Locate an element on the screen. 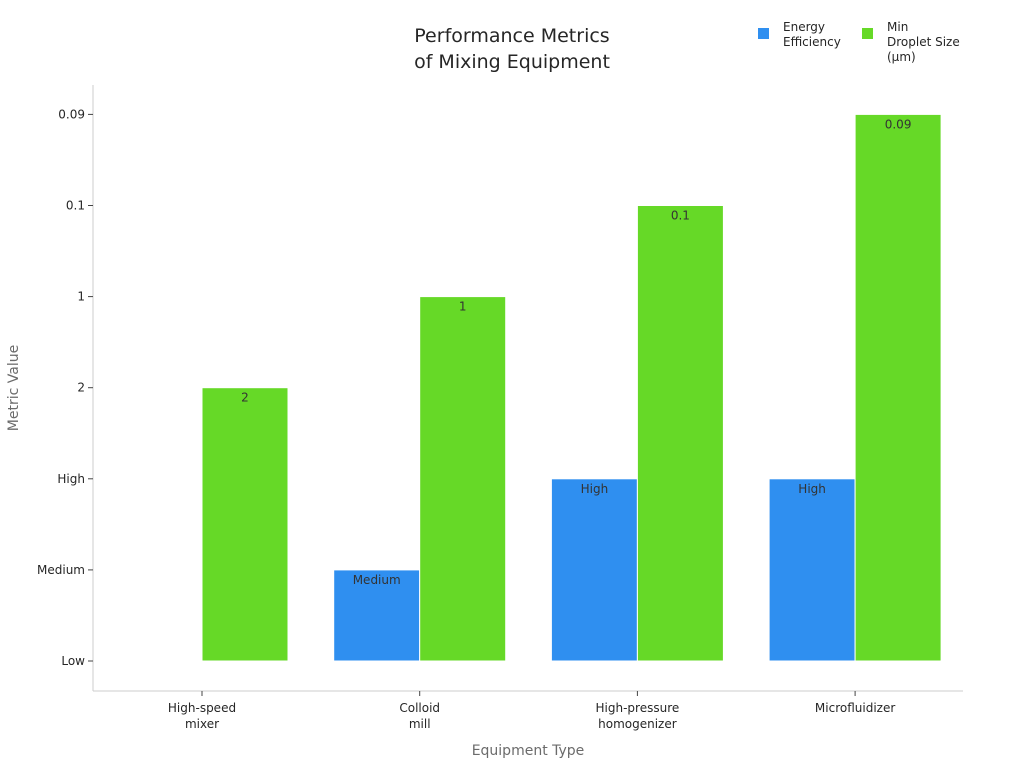 Image resolution: width=1024 pixels, height=768 pixels. chart-title: Performance Metrics of Mixing Equipment is located at coordinates (512, 49).